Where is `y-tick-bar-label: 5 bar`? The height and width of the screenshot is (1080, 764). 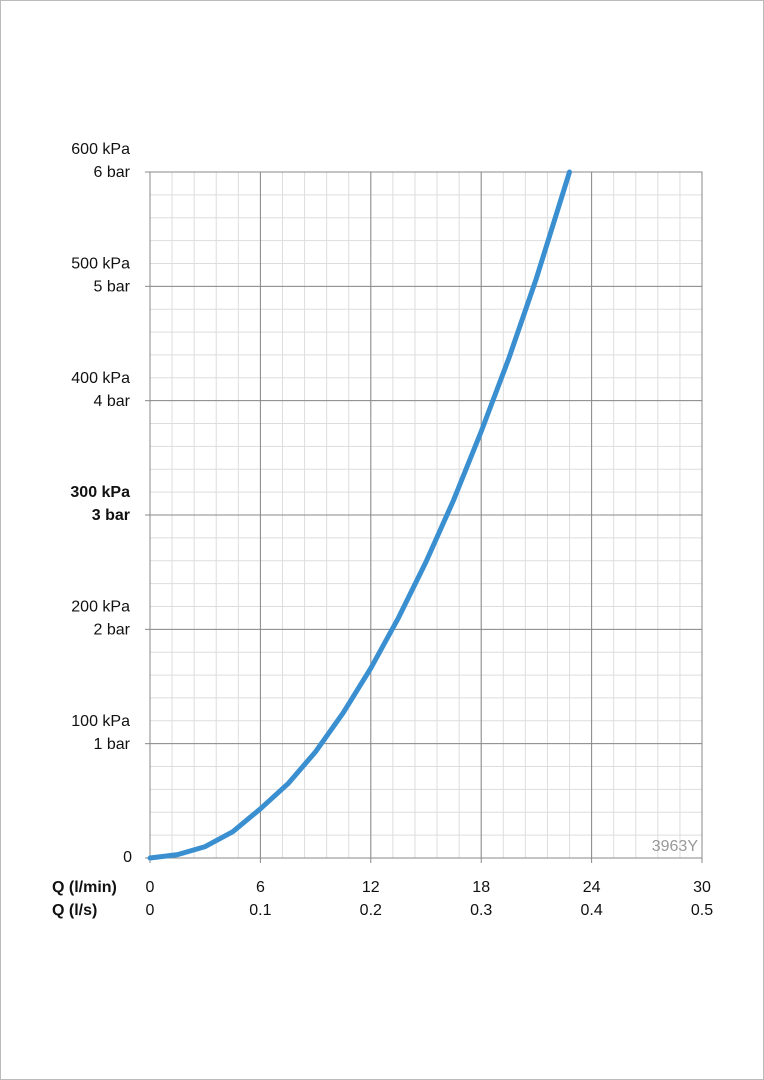
y-tick-bar-label: 5 bar is located at coordinates (112, 287).